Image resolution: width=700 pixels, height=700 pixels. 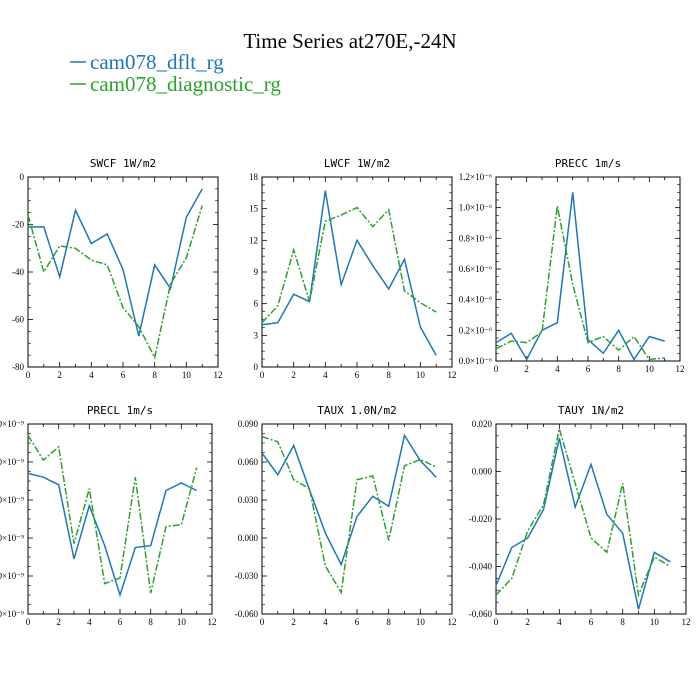 I want to click on panel-title: LWCF 1W/m2, so click(x=357, y=163).